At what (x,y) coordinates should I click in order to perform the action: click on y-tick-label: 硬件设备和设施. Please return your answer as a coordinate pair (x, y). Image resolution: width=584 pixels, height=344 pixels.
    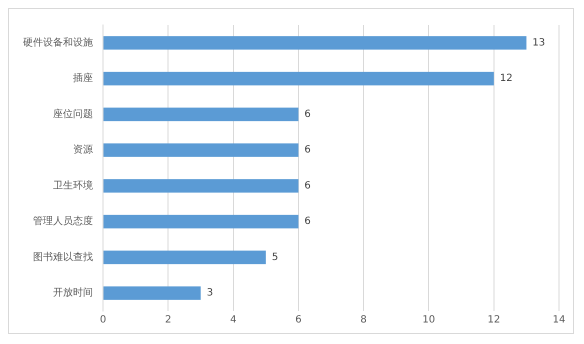
    Looking at the image, I should click on (58, 42).